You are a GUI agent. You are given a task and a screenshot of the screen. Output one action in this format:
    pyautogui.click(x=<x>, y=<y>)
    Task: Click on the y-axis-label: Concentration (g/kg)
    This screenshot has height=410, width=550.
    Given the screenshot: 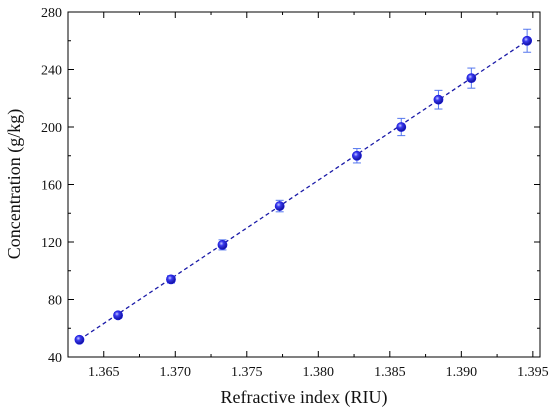 What is the action you would take?
    pyautogui.click(x=14, y=184)
    